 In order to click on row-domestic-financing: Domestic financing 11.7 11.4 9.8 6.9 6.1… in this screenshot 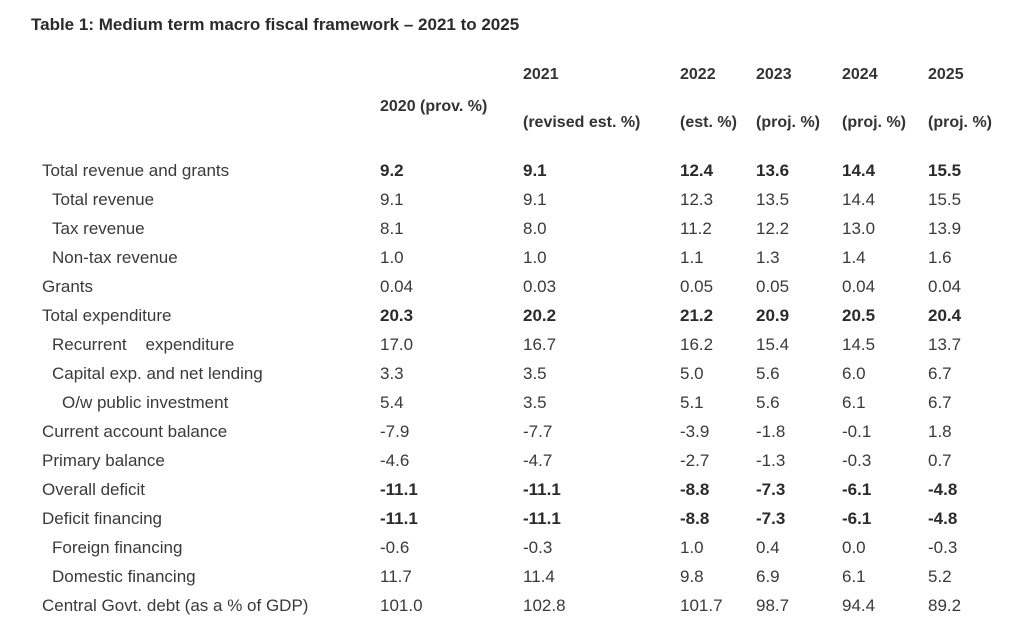, I will do `click(511, 581)`.